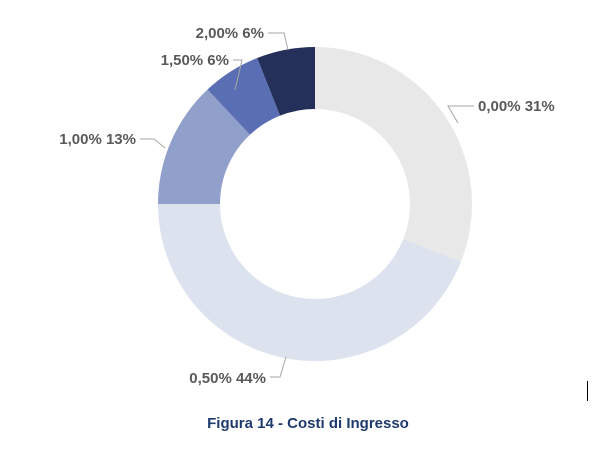 The width and height of the screenshot is (616, 452). Describe the element at coordinates (227, 378) in the screenshot. I see `data-label-1: 0,50% 44%` at that location.